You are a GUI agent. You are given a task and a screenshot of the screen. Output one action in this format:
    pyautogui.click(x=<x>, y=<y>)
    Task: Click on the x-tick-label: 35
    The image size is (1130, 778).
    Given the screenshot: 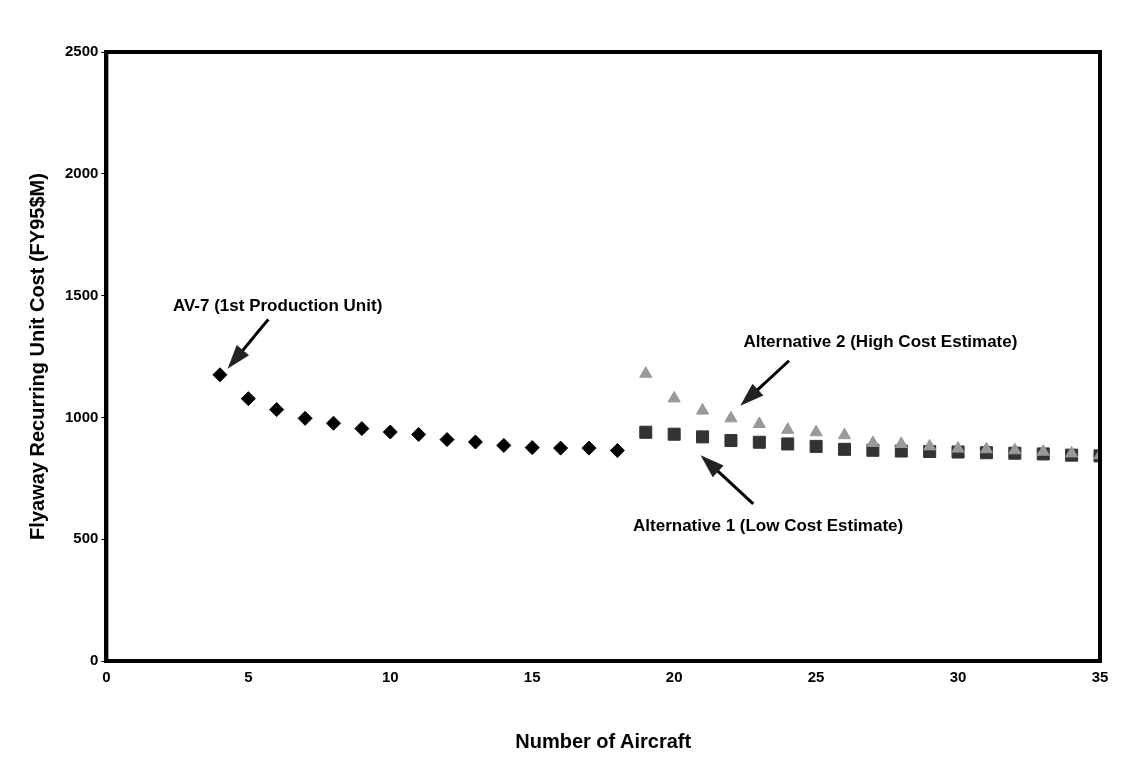 What is the action you would take?
    pyautogui.click(x=1100, y=677)
    